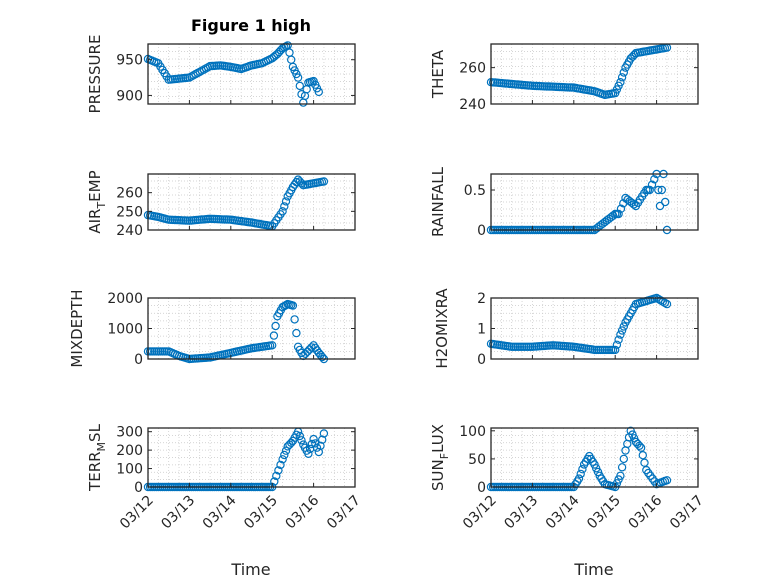 This screenshot has width=778, height=583. I want to click on x-axis-label-right: Time, so click(593, 569).